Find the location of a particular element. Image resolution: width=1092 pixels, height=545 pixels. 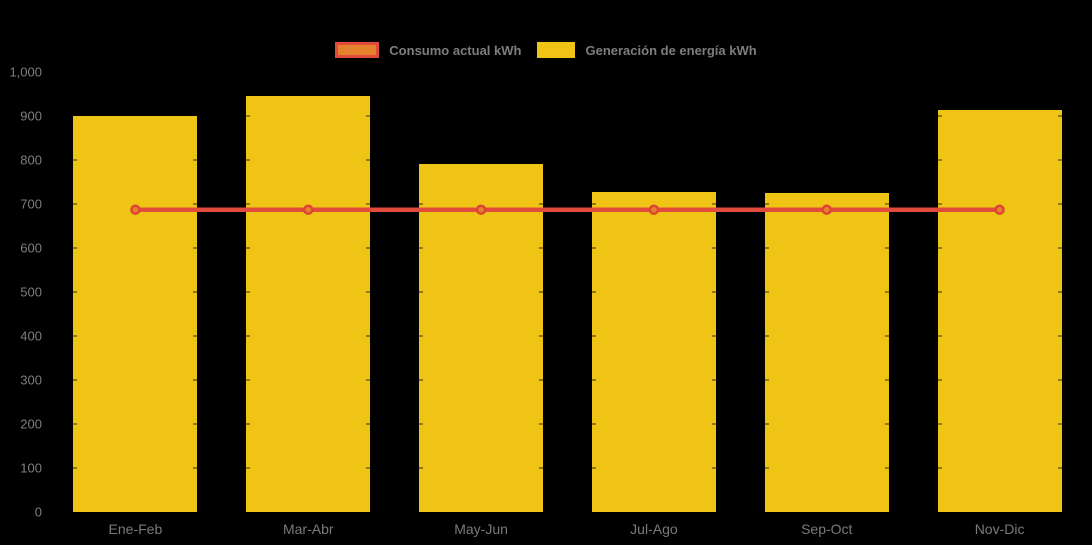

x-axis-label: May-Jun is located at coordinates (481, 529).